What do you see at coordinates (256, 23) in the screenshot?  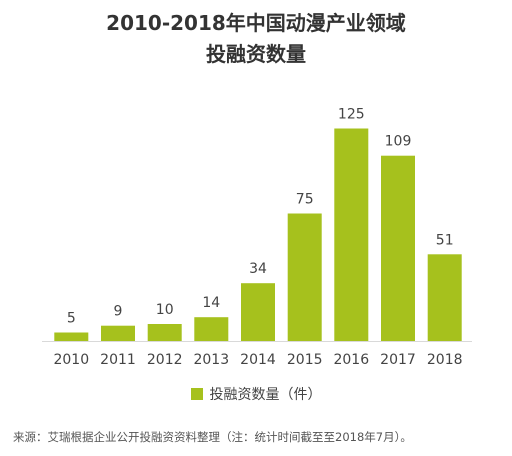 I see `chart-title-line-1: 2010-2018年中国动漫产业领域` at bounding box center [256, 23].